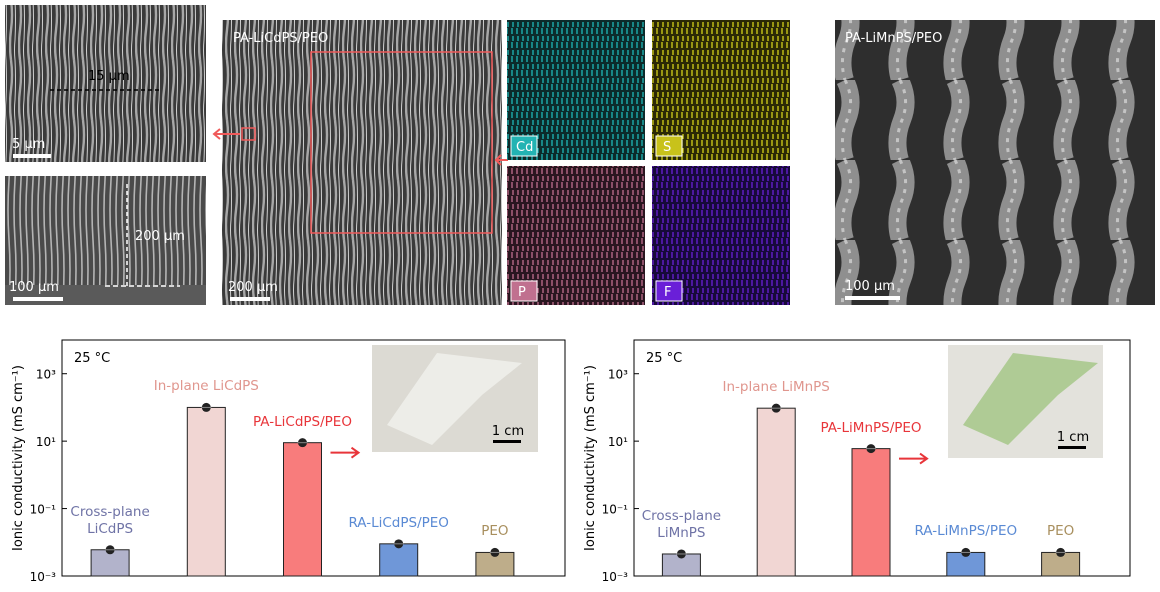 The width and height of the screenshot is (1160, 592). Describe the element at coordinates (681, 524) in the screenshot. I see `category-label: Cross-plane LiMnPS` at that location.